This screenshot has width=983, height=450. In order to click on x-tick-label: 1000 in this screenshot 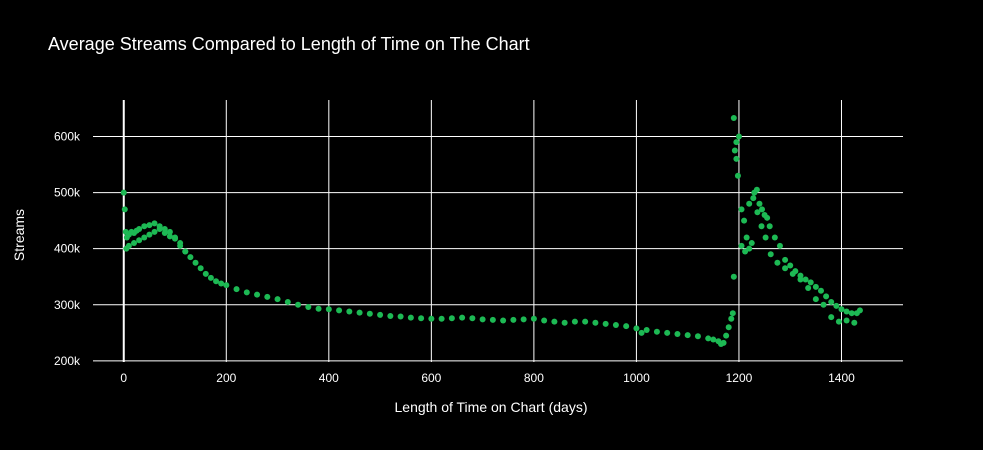, I will do `click(636, 378)`.